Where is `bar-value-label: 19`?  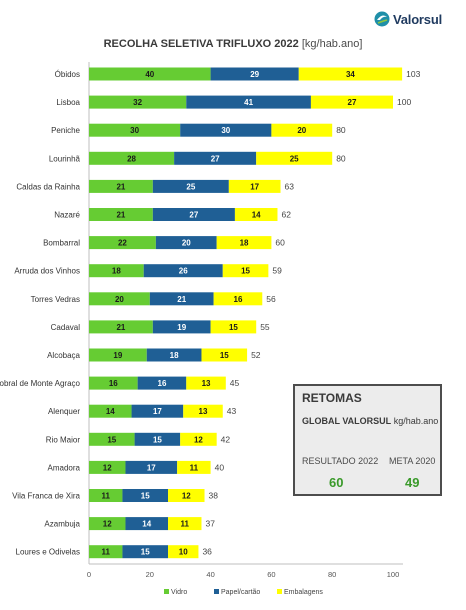 bar-value-label: 19 is located at coordinates (117, 355).